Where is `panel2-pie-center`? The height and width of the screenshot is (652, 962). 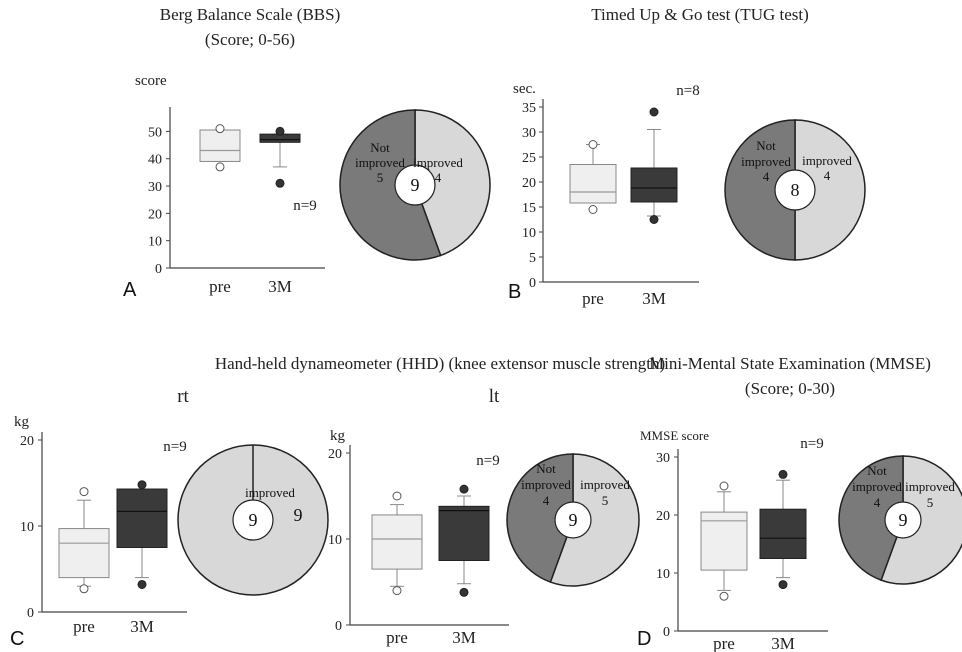
panel2-pie-center is located at coordinates (253, 520).